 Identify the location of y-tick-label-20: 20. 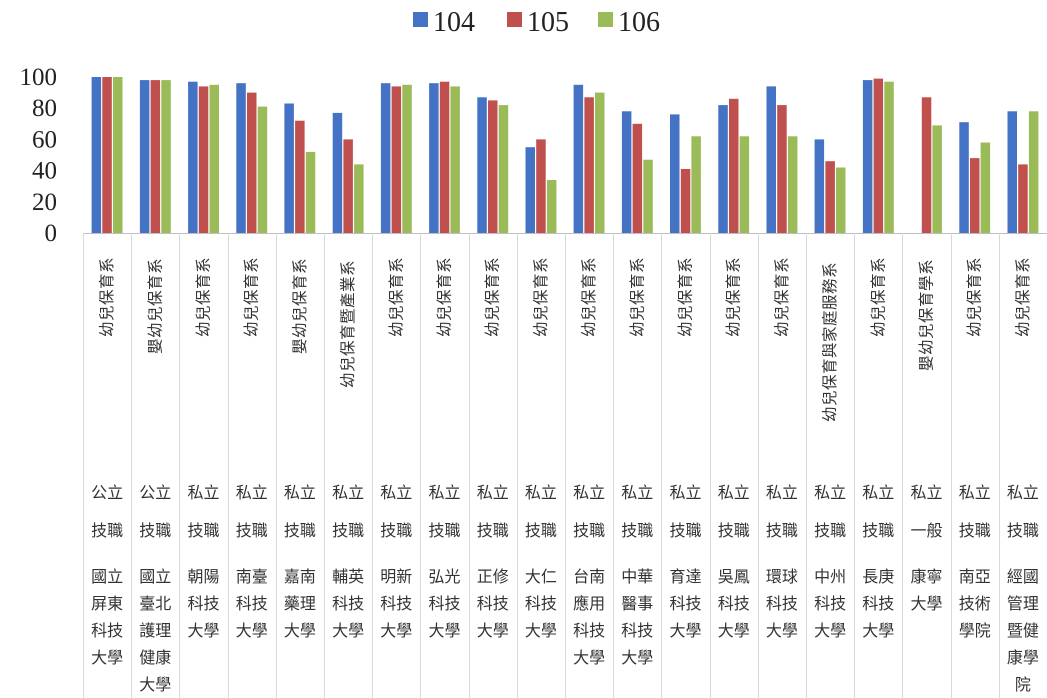
(44, 202).